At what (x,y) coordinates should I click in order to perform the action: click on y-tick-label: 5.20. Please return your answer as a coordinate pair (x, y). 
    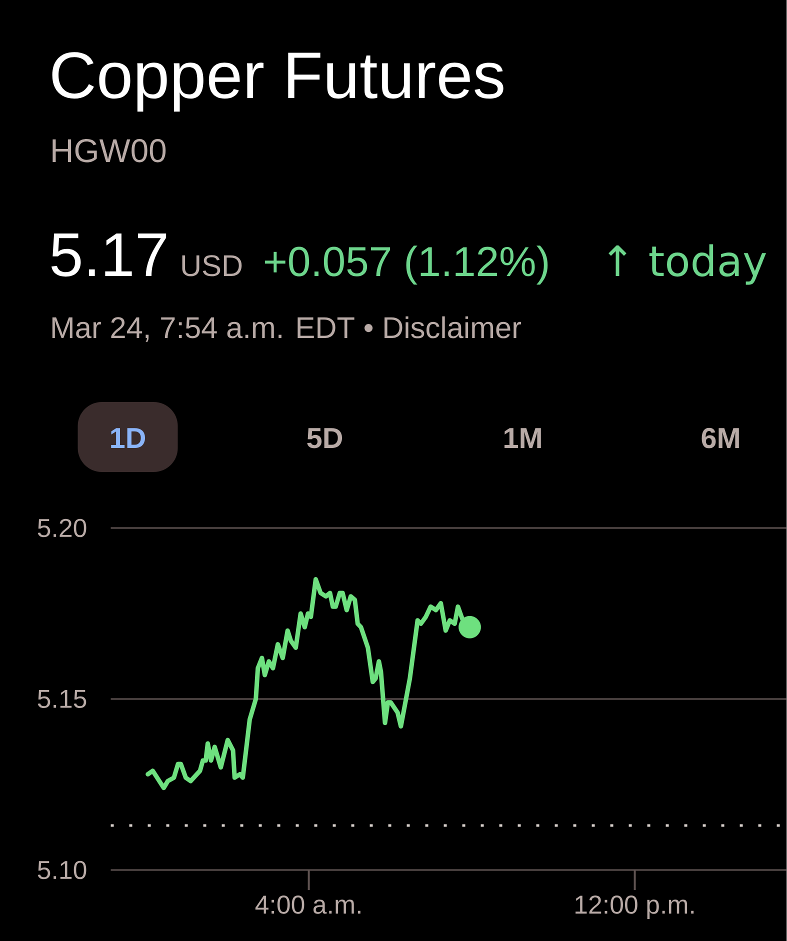
    Looking at the image, I should click on (62, 528).